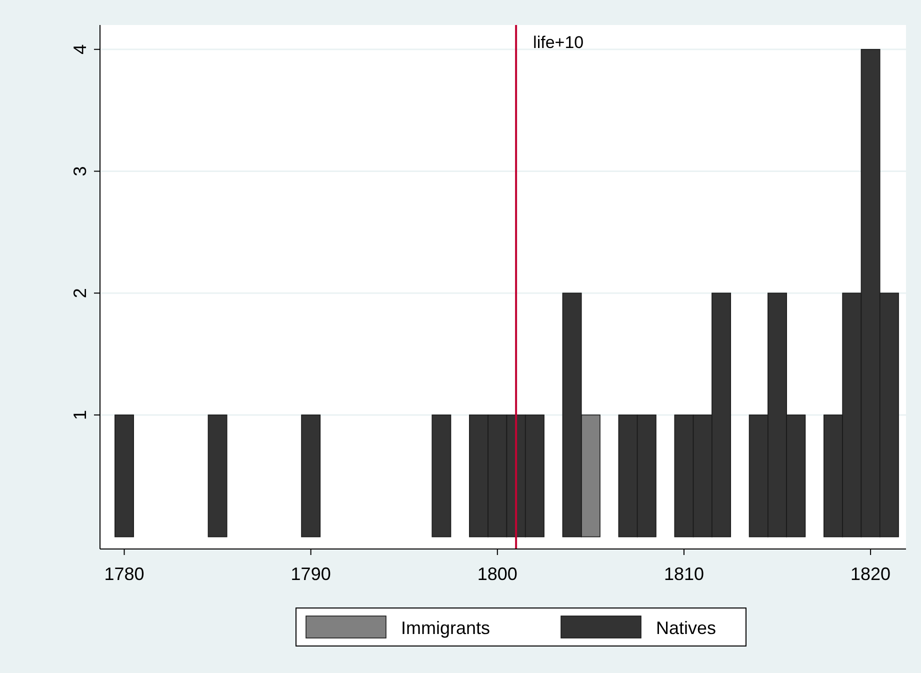 This screenshot has height=673, width=921. I want to click on x-tick-label: 1790, so click(310, 574).